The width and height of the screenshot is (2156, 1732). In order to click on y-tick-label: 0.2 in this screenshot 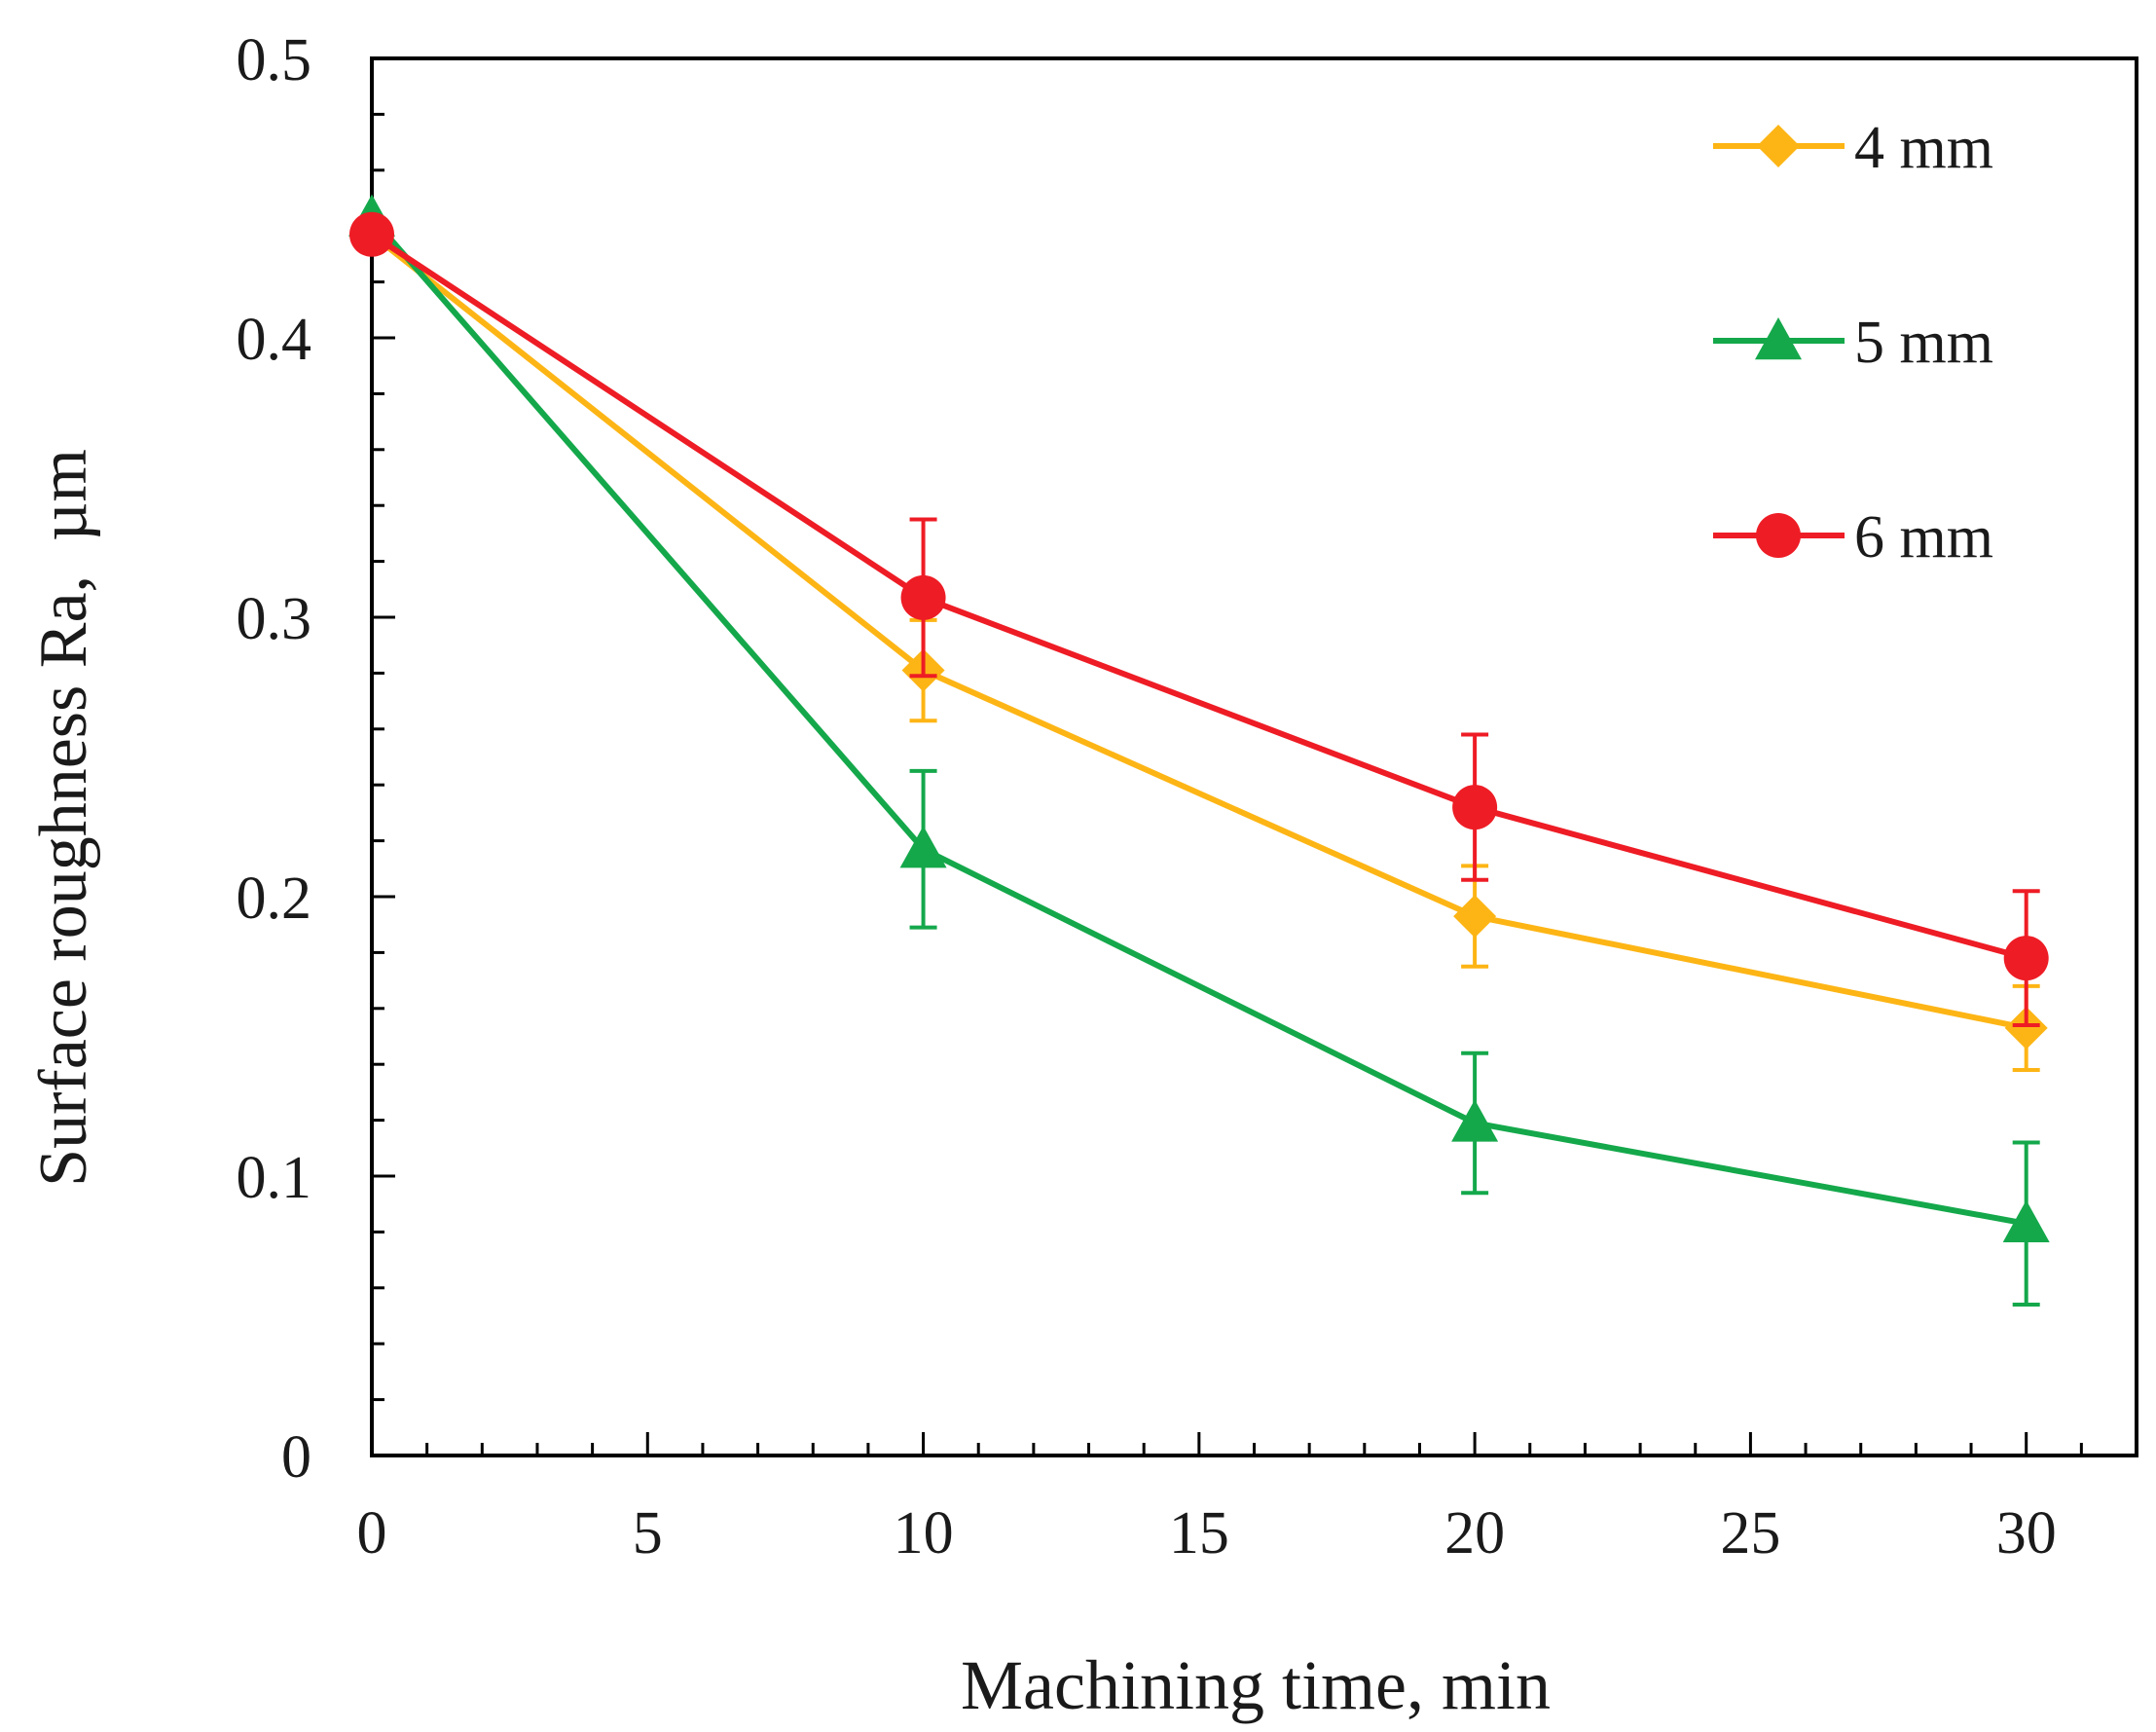, I will do `click(274, 899)`.